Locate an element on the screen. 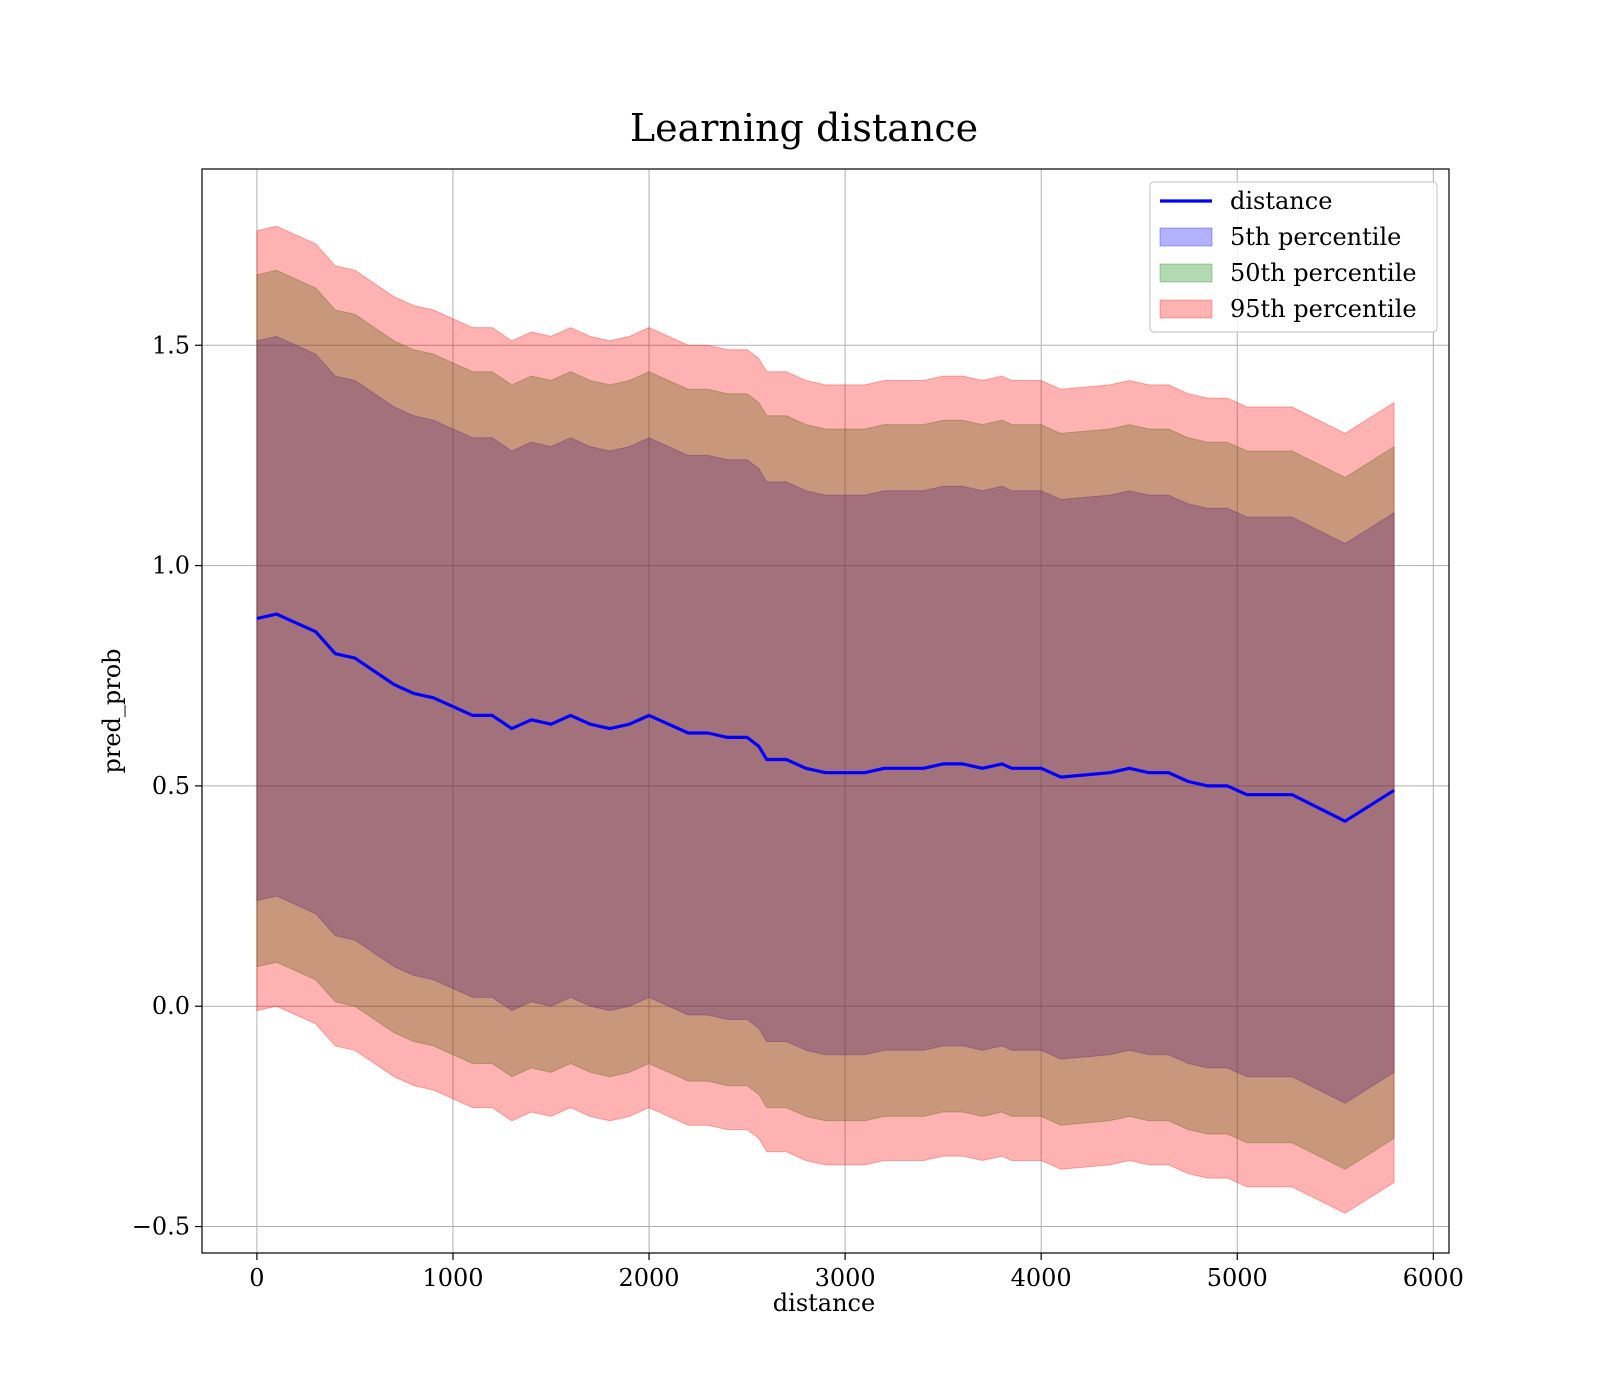 This screenshot has height=1400, width=1600. y-tick-label: 0.5 is located at coordinates (171, 786).